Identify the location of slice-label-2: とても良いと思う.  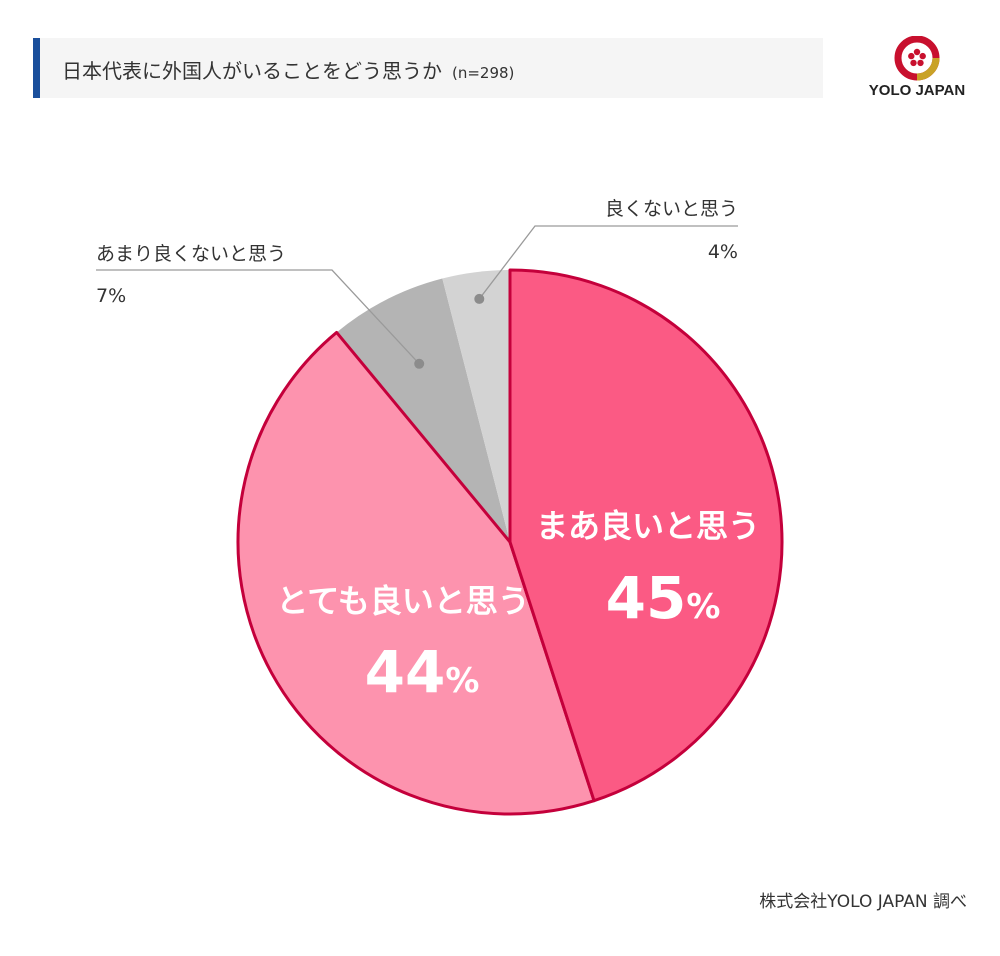
(402, 601).